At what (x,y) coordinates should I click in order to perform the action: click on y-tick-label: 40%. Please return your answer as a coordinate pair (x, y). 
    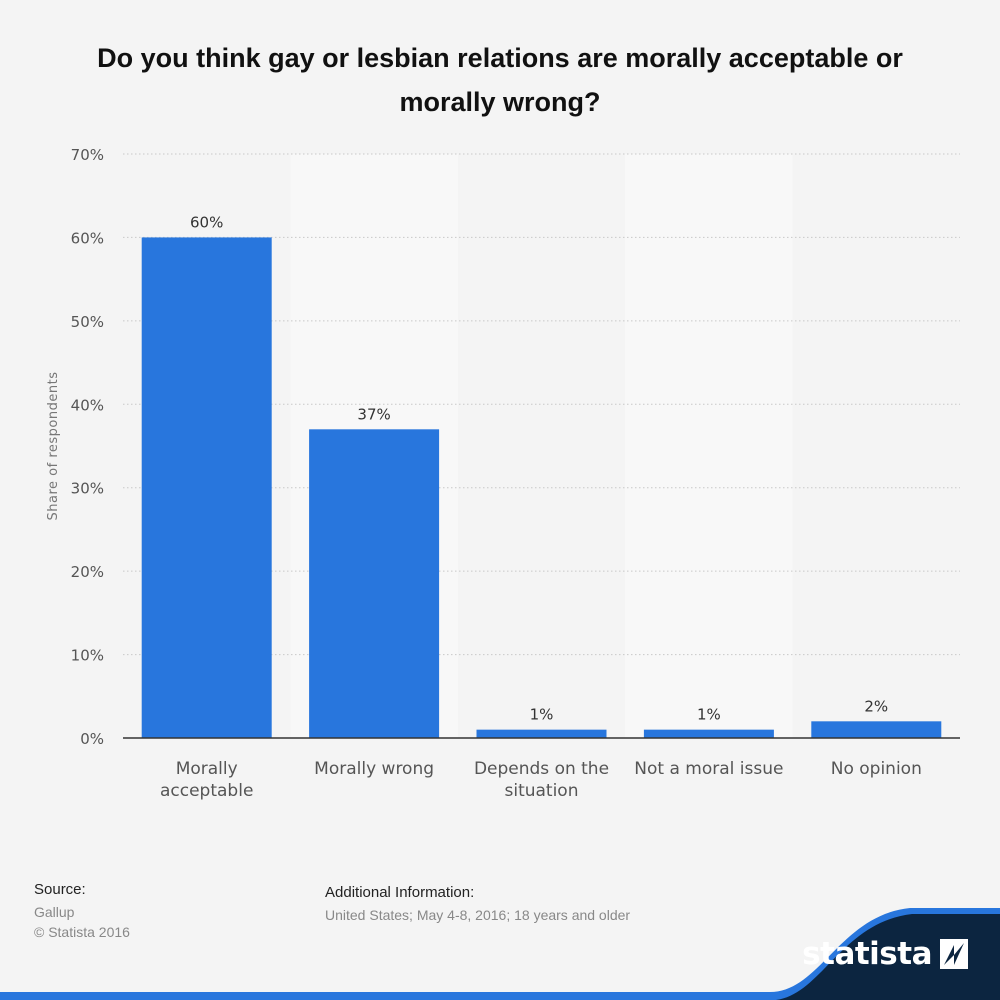
    Looking at the image, I should click on (87, 405).